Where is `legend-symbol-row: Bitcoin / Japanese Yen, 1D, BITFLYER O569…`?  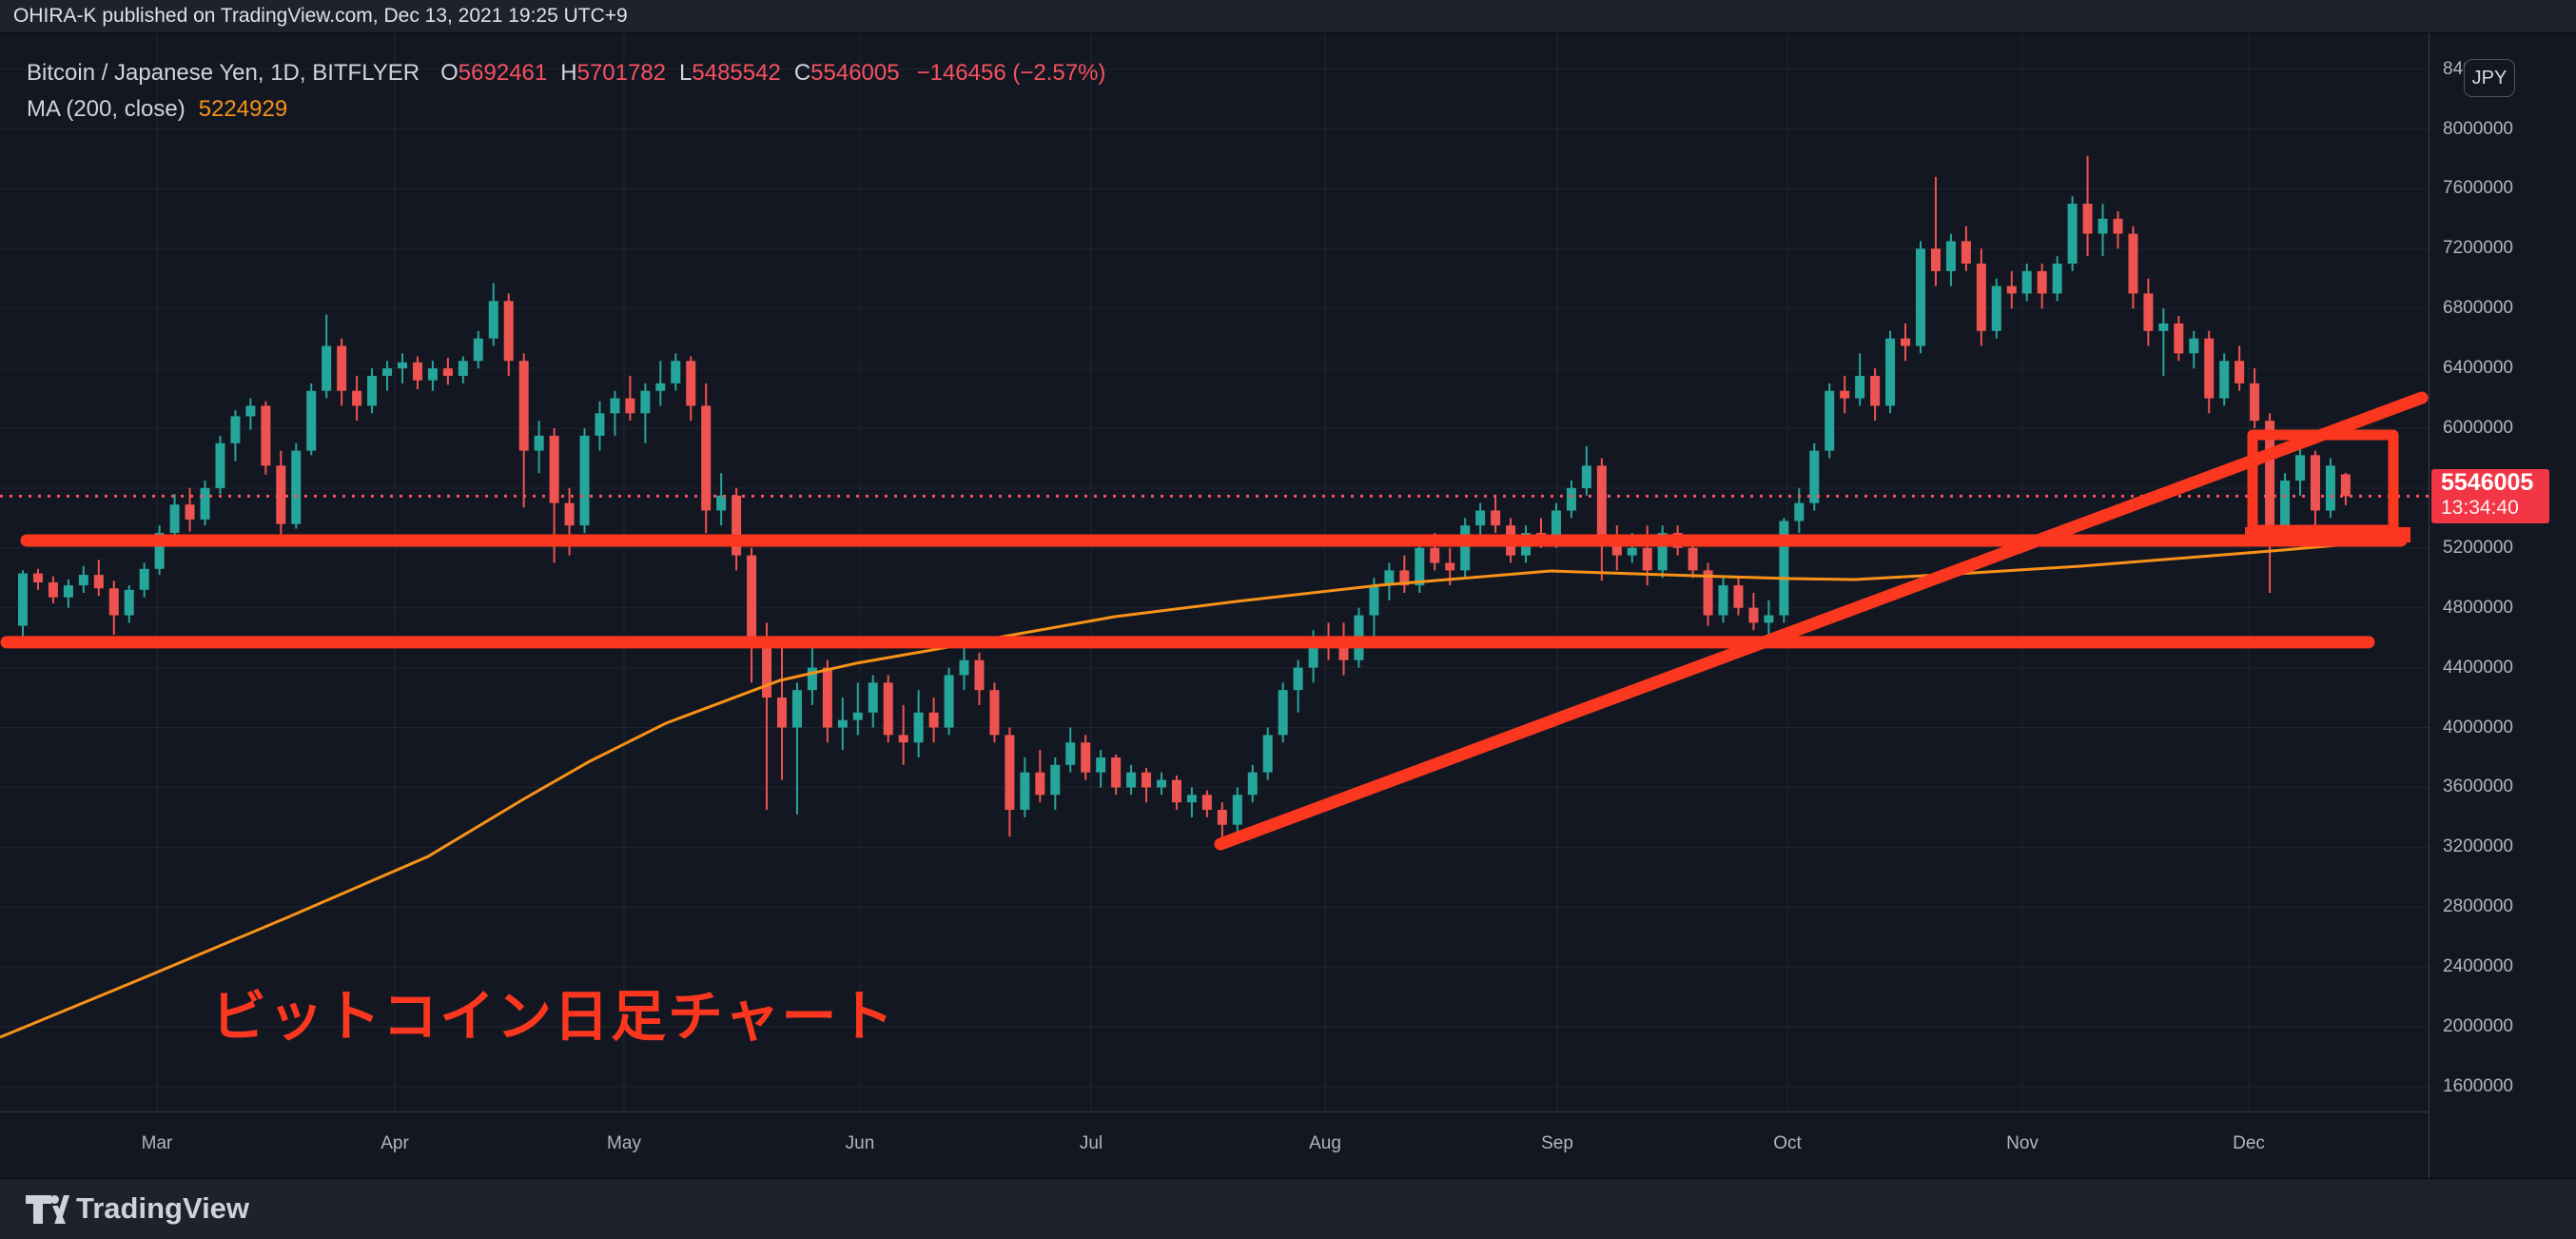
legend-symbol-row: Bitcoin / Japanese Yen, 1D, BITFLYER O569… is located at coordinates (566, 73).